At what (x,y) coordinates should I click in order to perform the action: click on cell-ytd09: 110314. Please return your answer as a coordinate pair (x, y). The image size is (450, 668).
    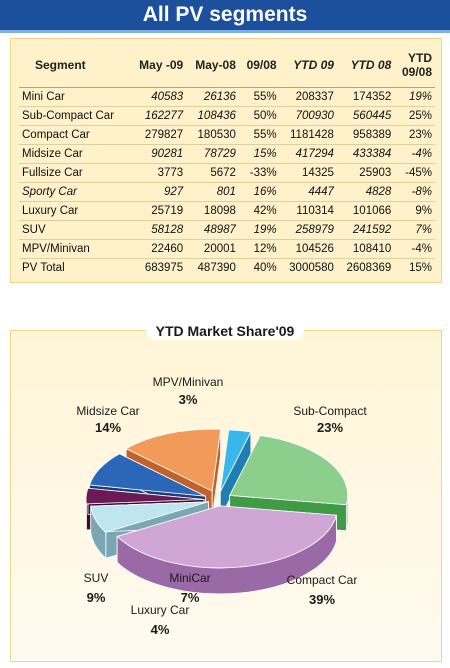
    Looking at the image, I should click on (308, 211).